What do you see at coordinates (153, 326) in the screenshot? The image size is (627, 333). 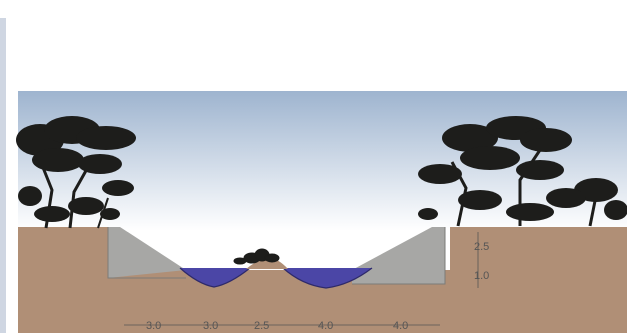 I see `width-label-1: 3.0` at bounding box center [153, 326].